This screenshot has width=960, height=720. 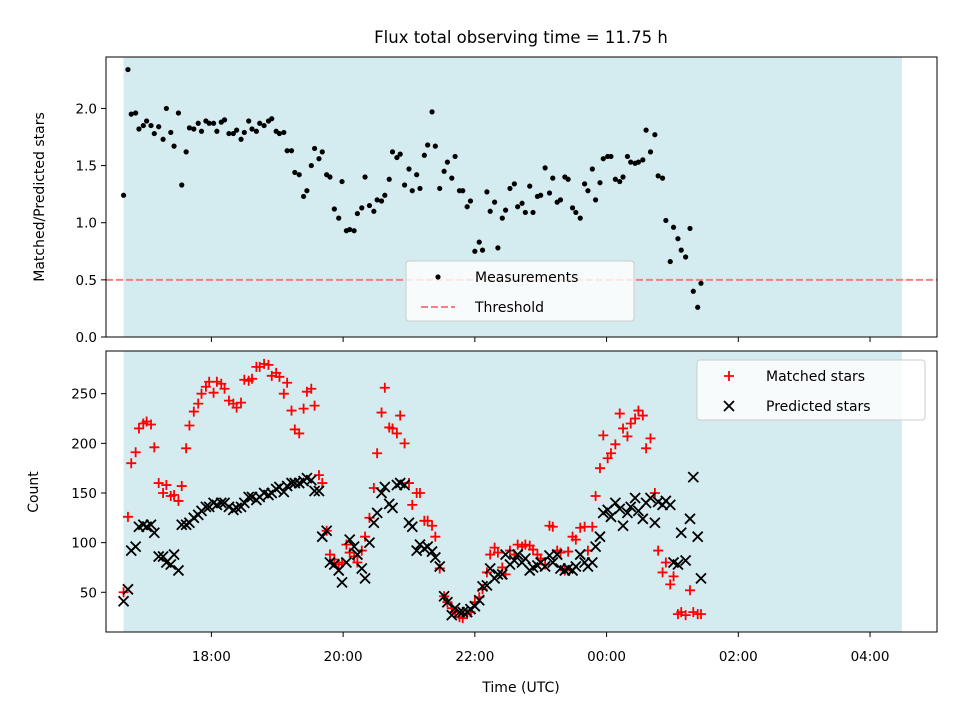 What do you see at coordinates (86, 224) in the screenshot?
I see `y-tick-label: 1.0` at bounding box center [86, 224].